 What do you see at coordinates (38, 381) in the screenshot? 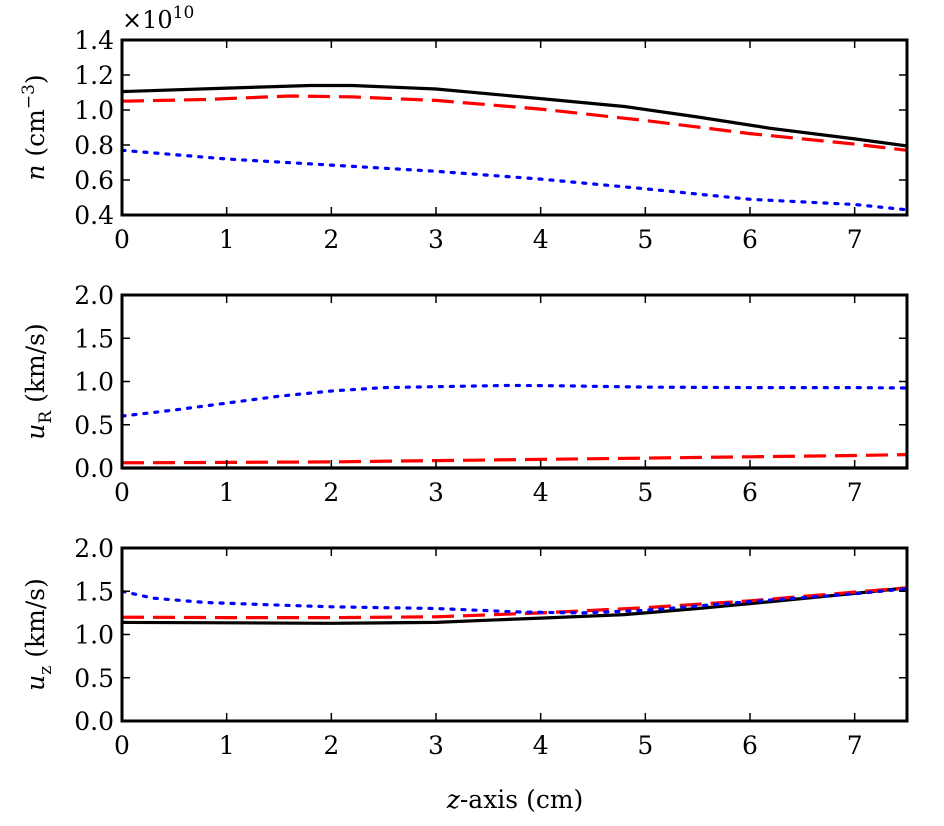
I see `radial-velocity-y-axis-label: uR (km/s)` at bounding box center [38, 381].